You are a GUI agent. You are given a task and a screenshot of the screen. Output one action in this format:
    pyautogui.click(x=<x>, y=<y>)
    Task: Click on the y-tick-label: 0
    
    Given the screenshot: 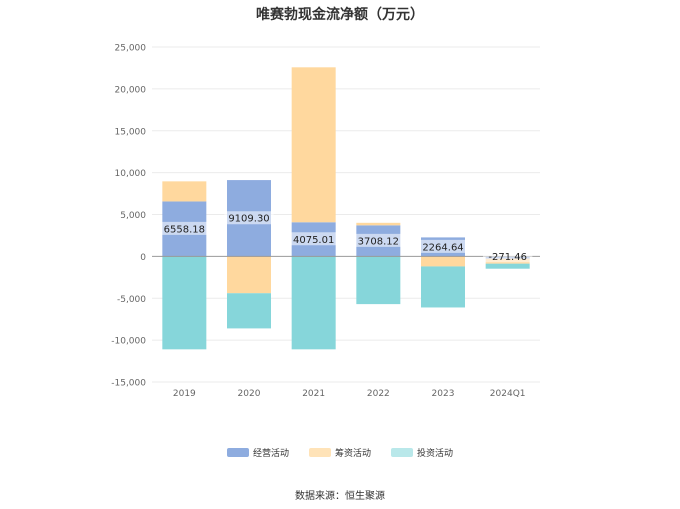 What is the action you would take?
    pyautogui.click(x=143, y=258)
    